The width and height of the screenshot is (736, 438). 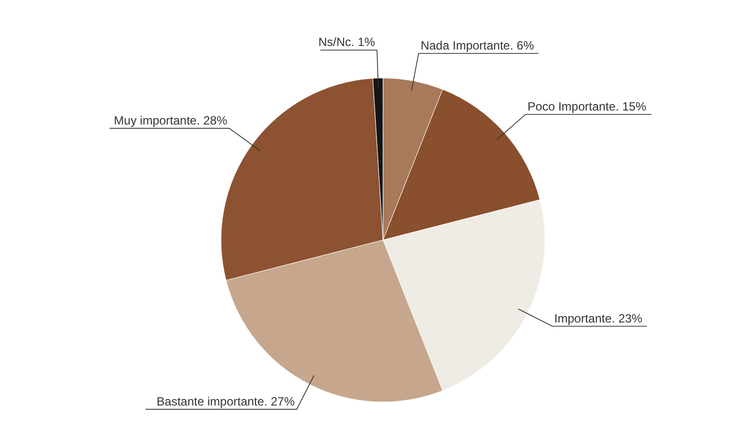 I want to click on slice-label: Nada Importante. 6%, so click(x=477, y=45).